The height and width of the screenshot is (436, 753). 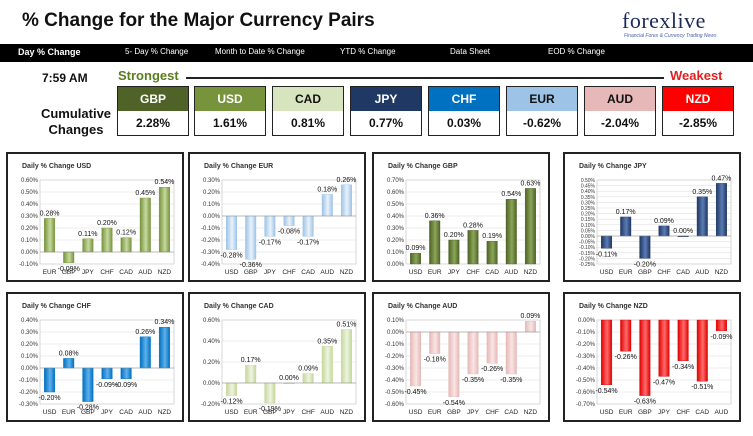 What do you see at coordinates (645, 402) in the screenshot?
I see `data-label: -0.63%` at bounding box center [645, 402].